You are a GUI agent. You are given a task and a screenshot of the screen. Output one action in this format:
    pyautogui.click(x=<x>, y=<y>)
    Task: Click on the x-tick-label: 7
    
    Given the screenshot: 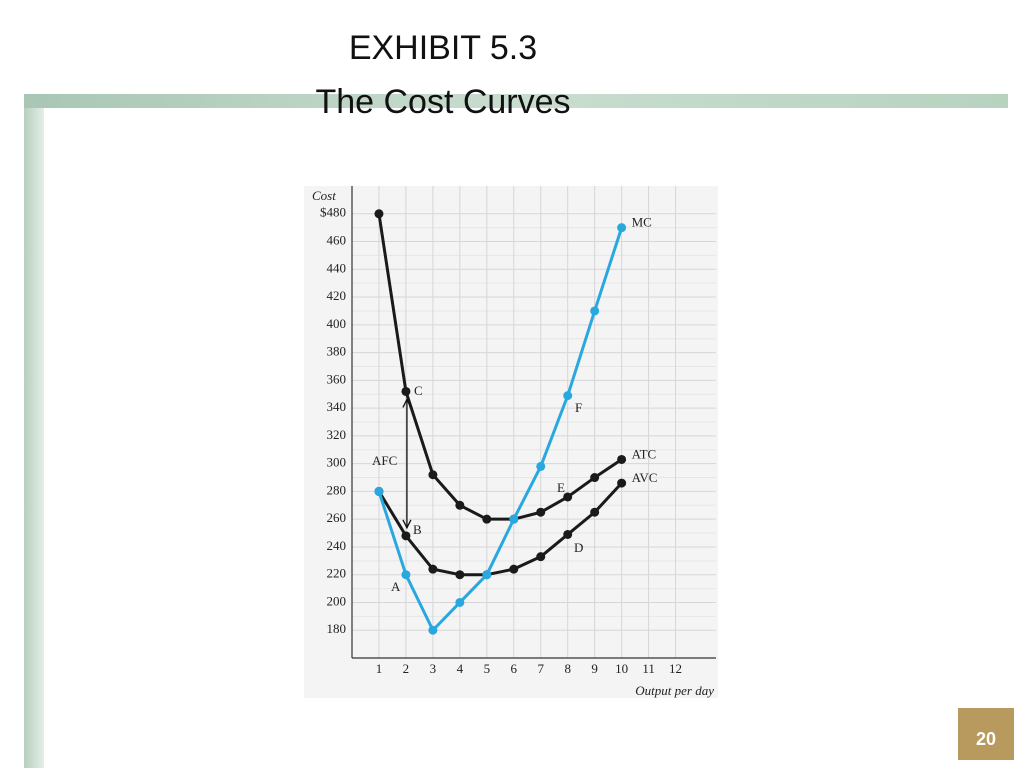 What is the action you would take?
    pyautogui.click(x=540, y=668)
    